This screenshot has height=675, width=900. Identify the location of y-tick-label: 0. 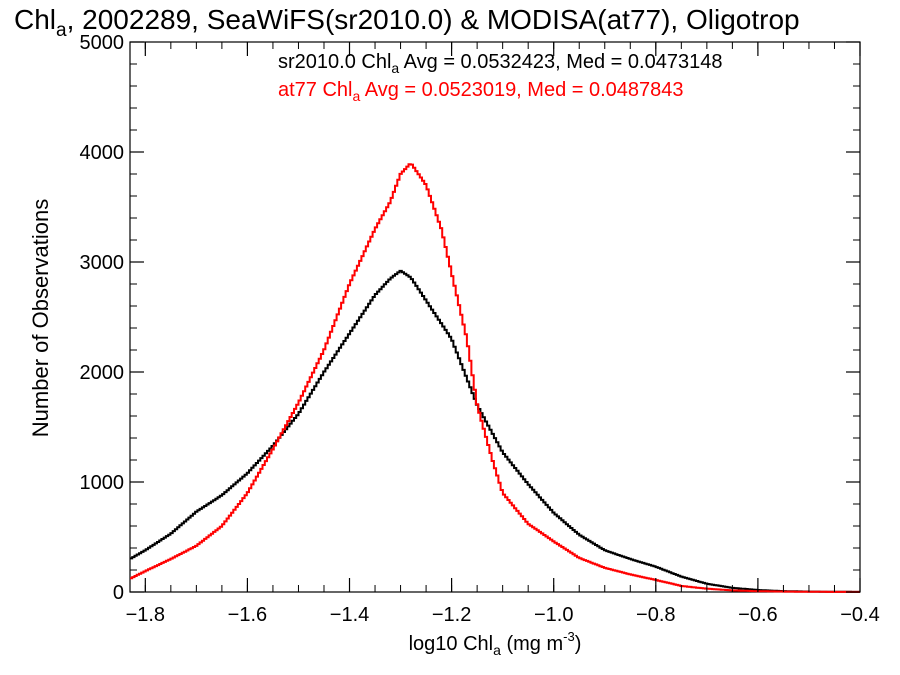
(118, 593).